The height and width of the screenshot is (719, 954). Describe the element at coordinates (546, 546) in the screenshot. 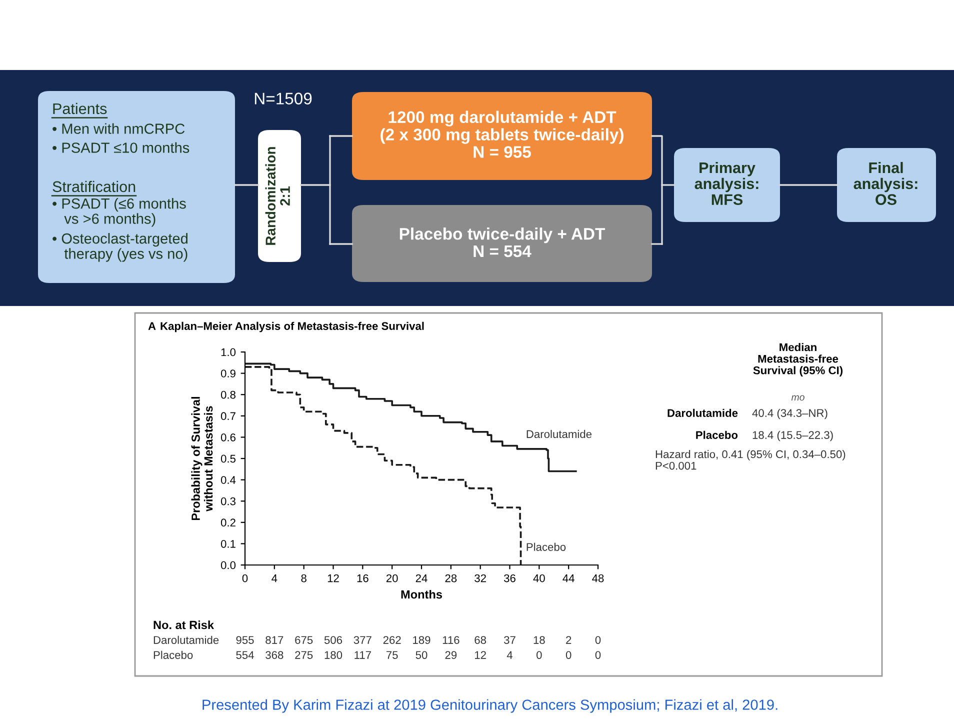

I see `series-label: Placebo` at that location.